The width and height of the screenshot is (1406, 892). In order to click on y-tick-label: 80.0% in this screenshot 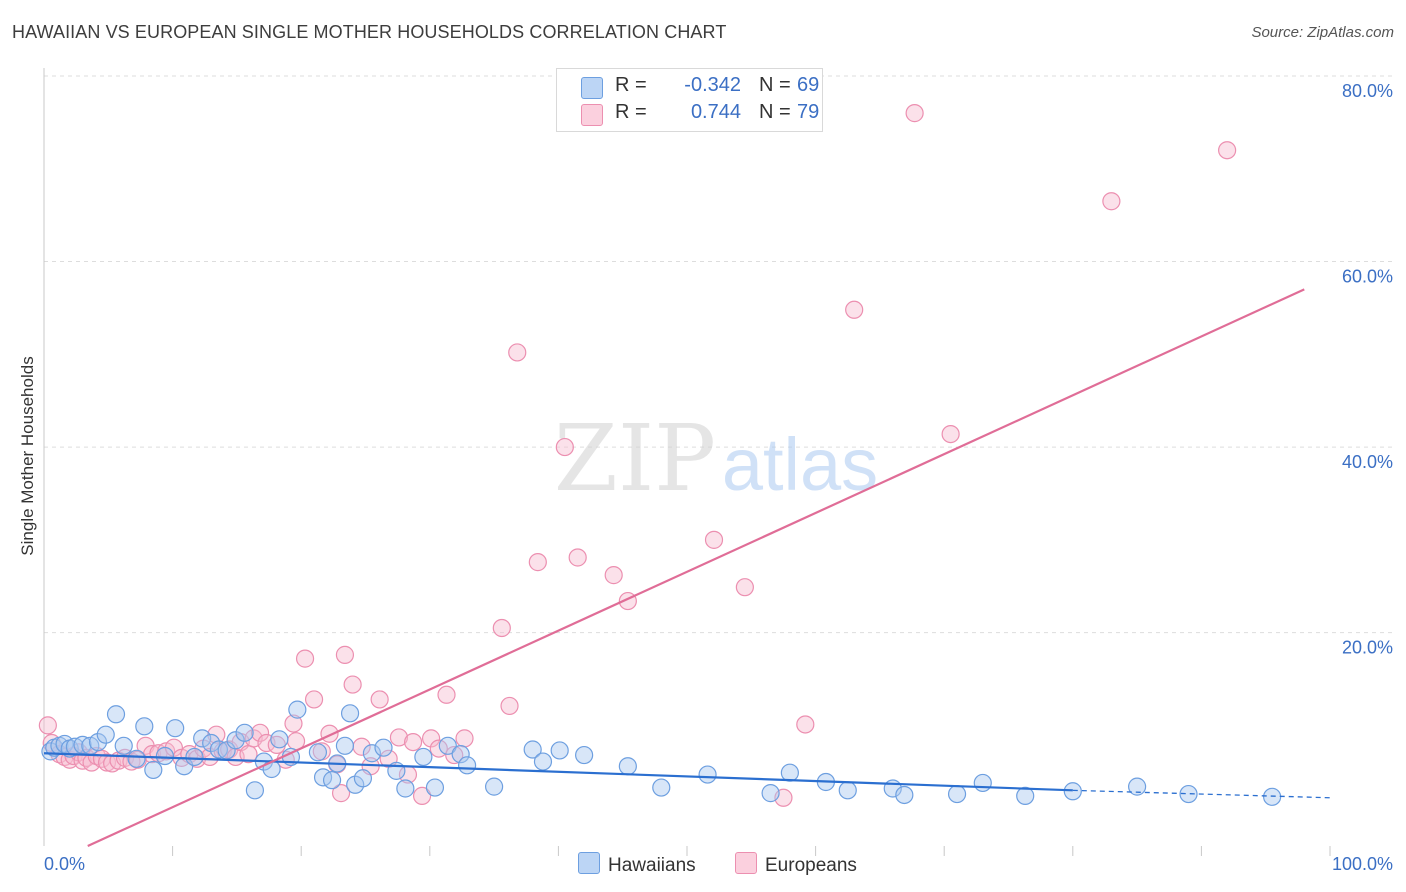, I will do `click(1367, 91)`.